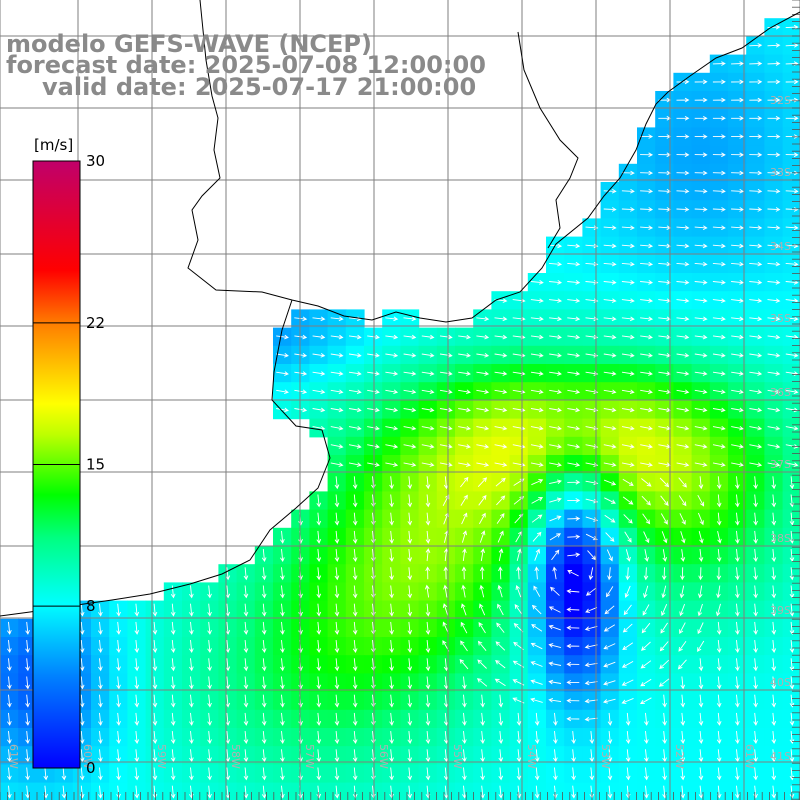 The height and width of the screenshot is (804, 800). Describe the element at coordinates (259, 87) in the screenshot. I see `valid-date: valid date: 2025-07-17 21:00:00` at that location.